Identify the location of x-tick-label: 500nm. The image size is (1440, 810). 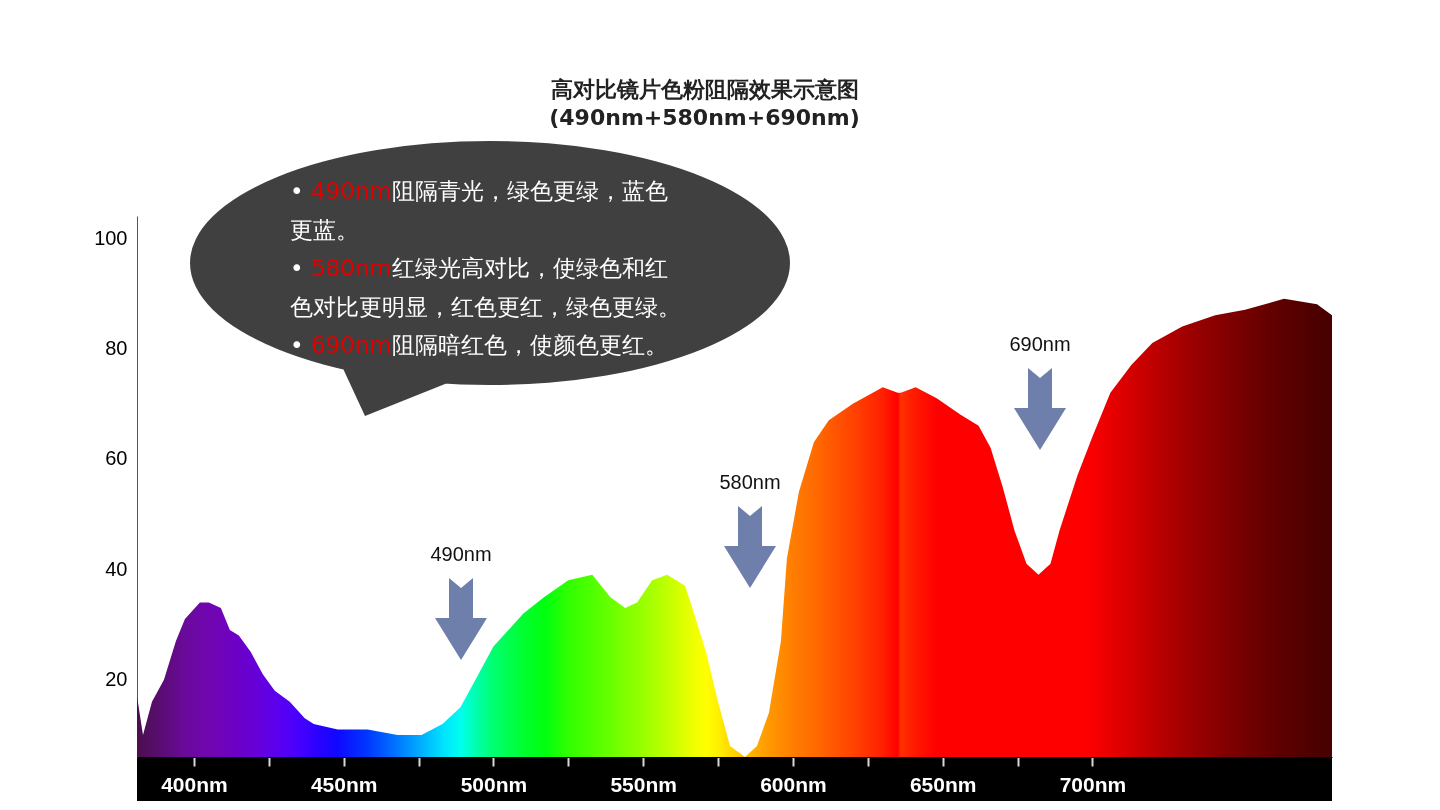
(494, 784).